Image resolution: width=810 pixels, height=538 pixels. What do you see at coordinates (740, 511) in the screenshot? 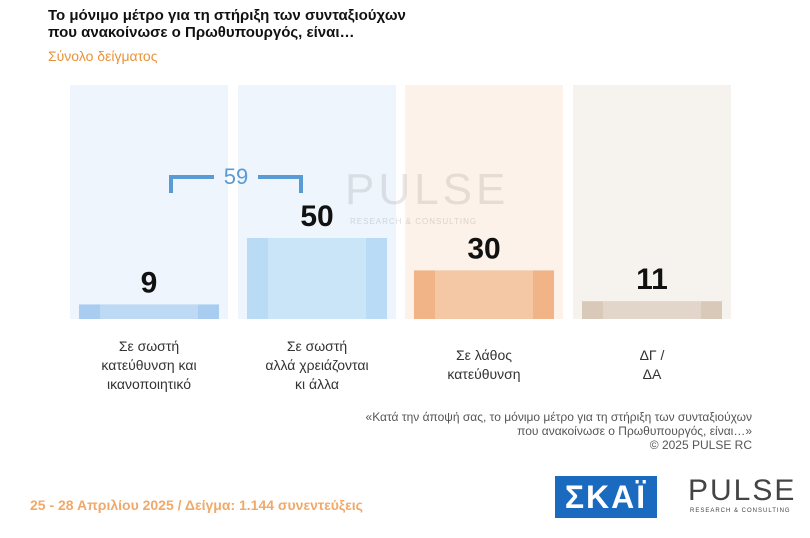
I see `logo-pulse-sub: RESEARCH & CONSULTING` at bounding box center [740, 511].